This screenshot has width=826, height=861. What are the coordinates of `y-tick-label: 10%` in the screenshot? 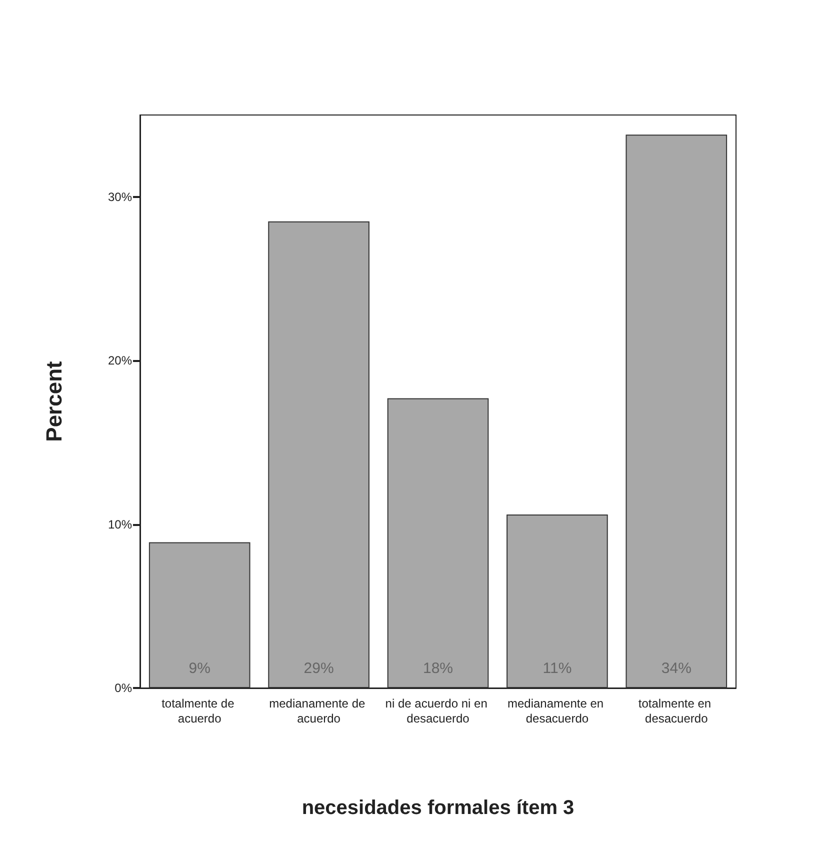 It's located at (120, 524).